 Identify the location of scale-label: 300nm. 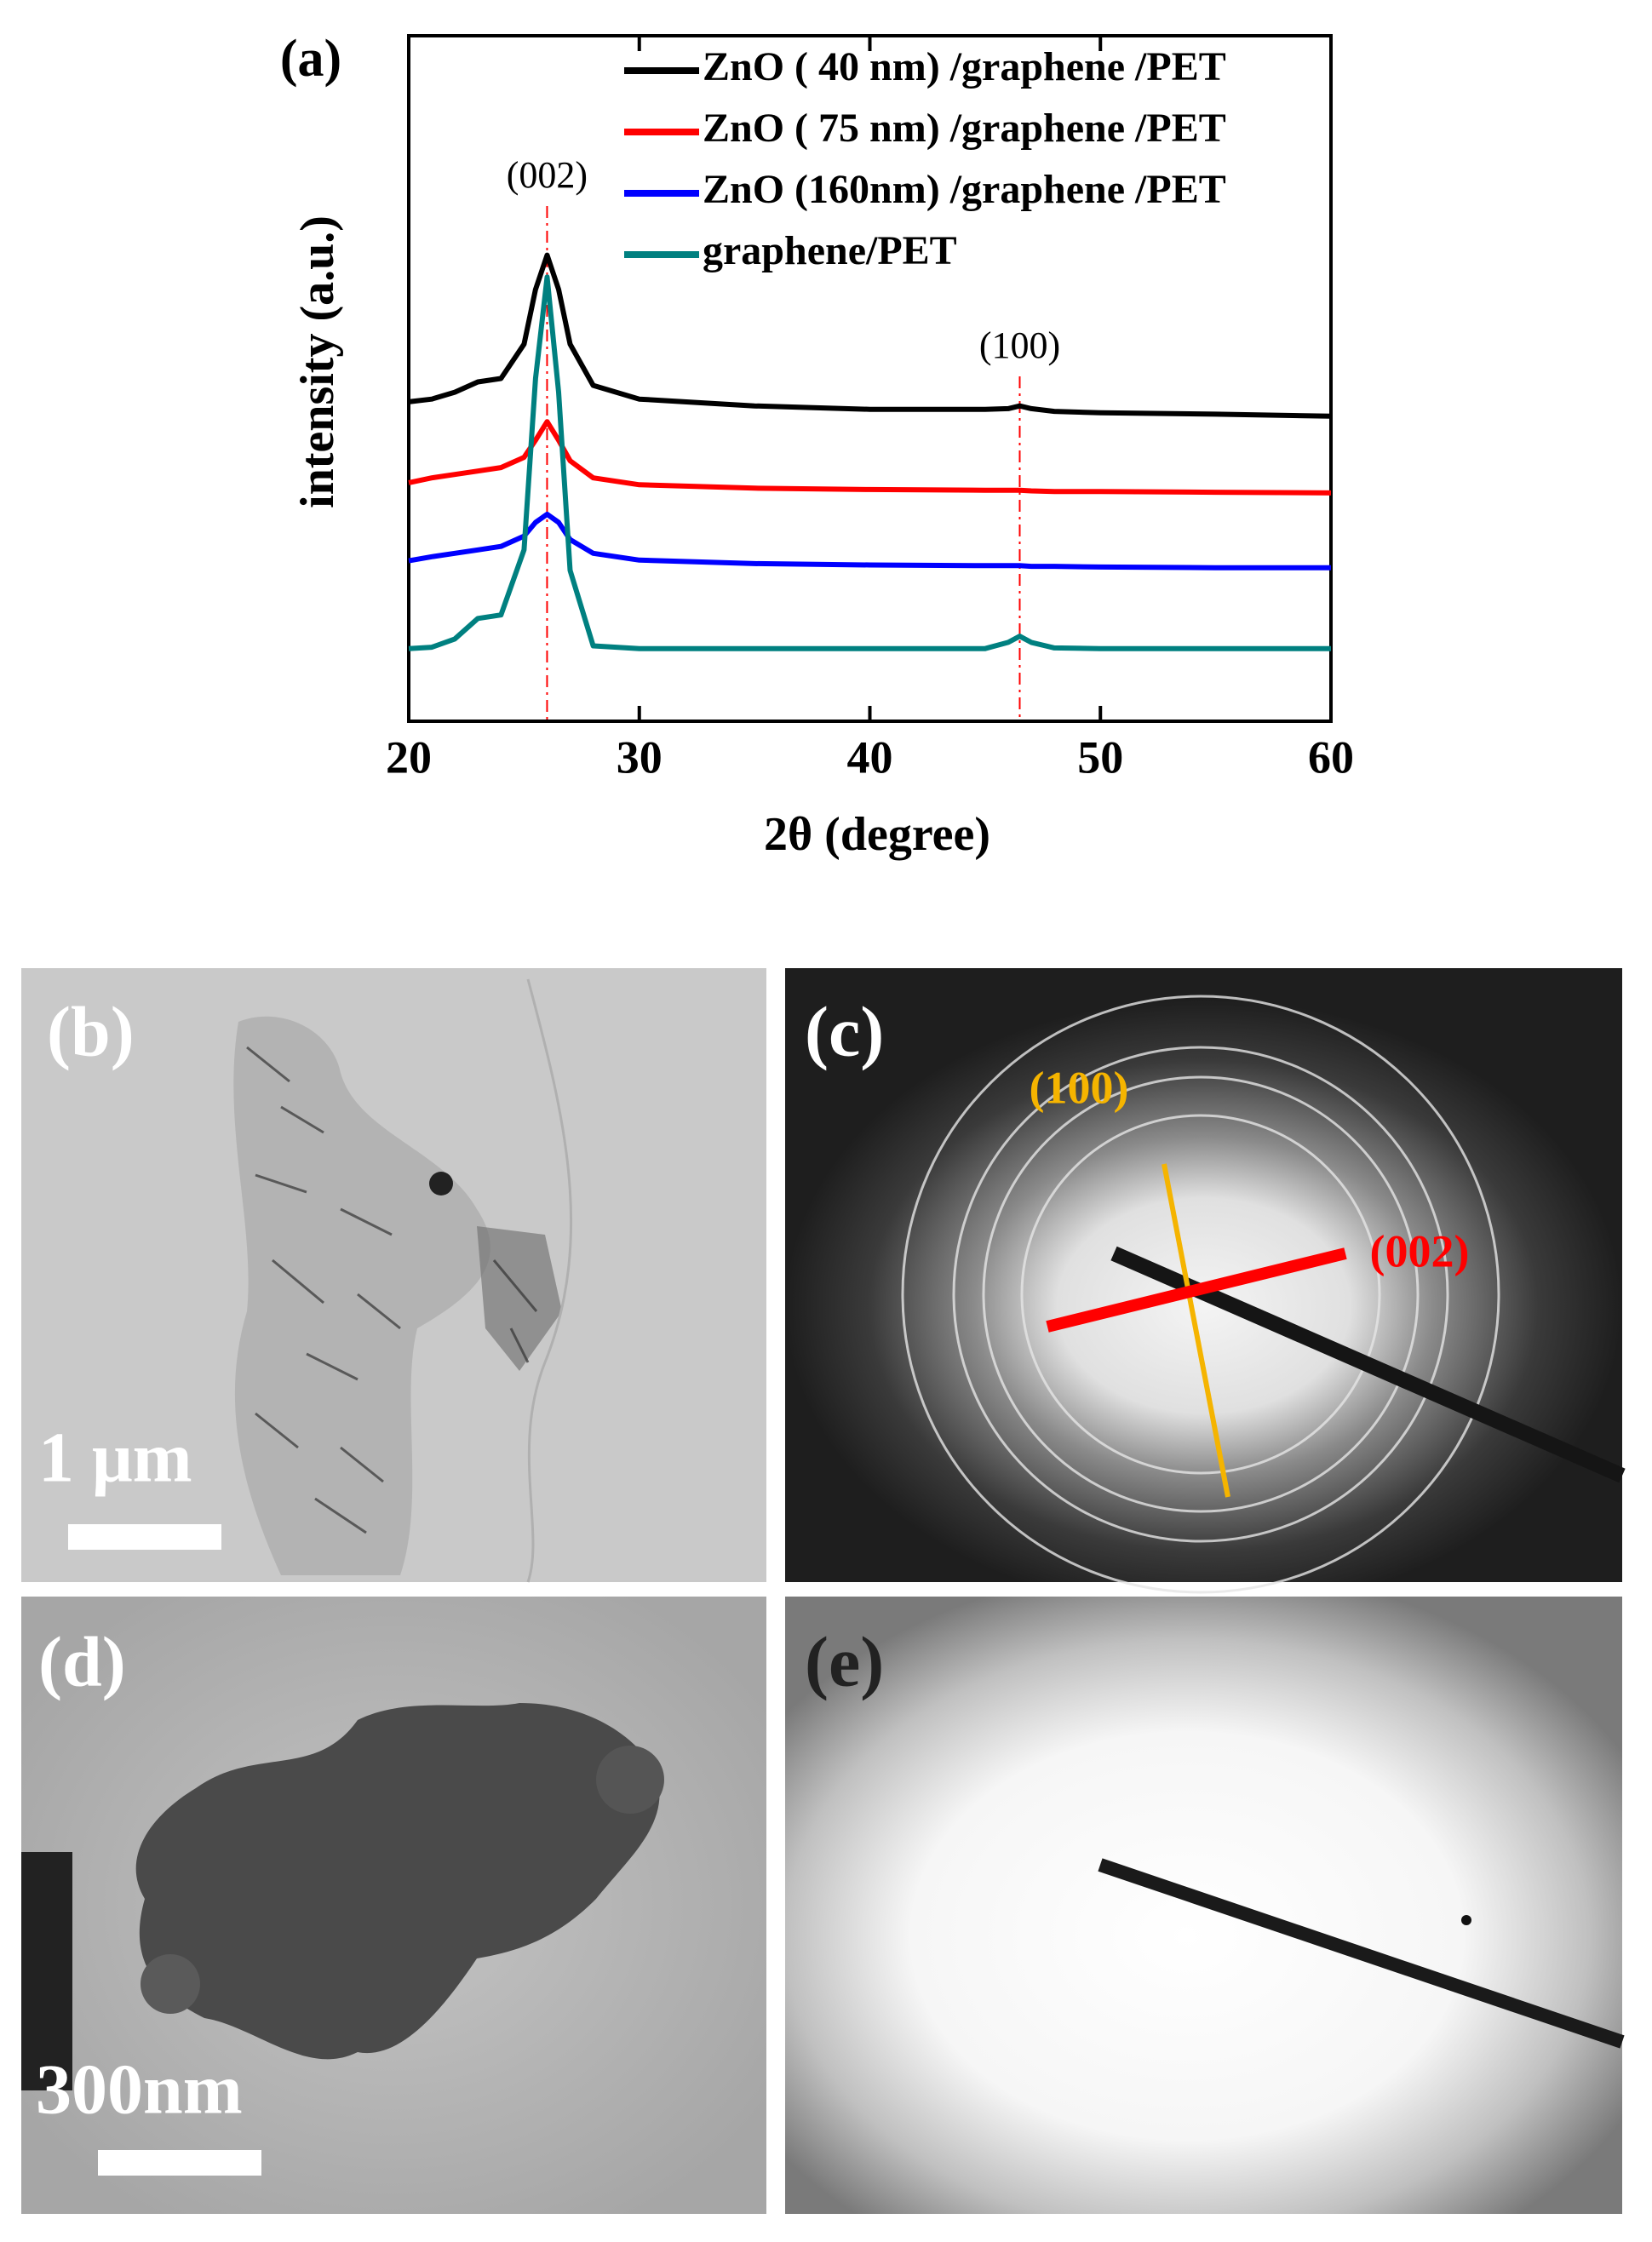
(139, 2089).